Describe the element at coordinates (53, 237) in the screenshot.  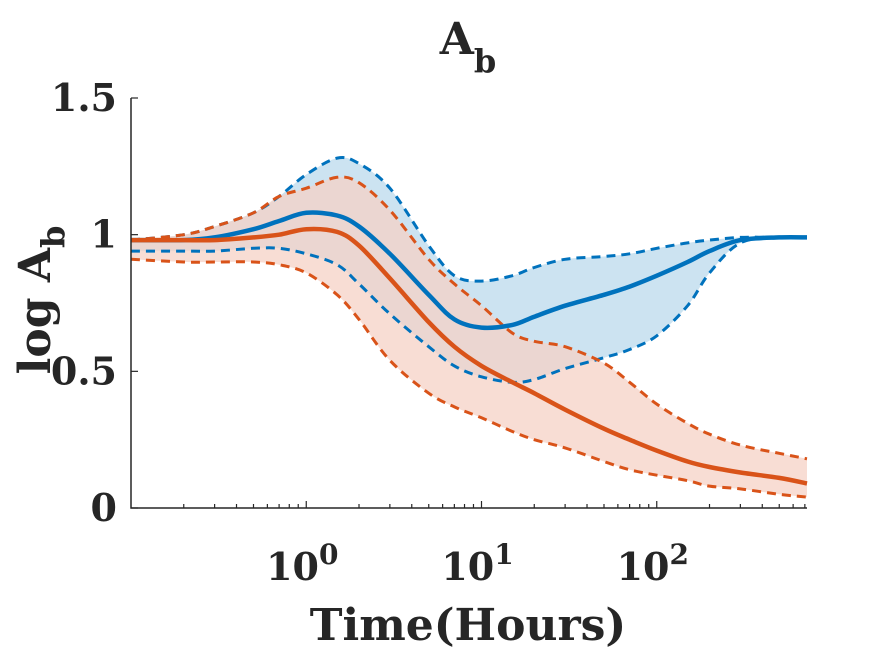
I see `y-axis-label-subscript: b` at that location.